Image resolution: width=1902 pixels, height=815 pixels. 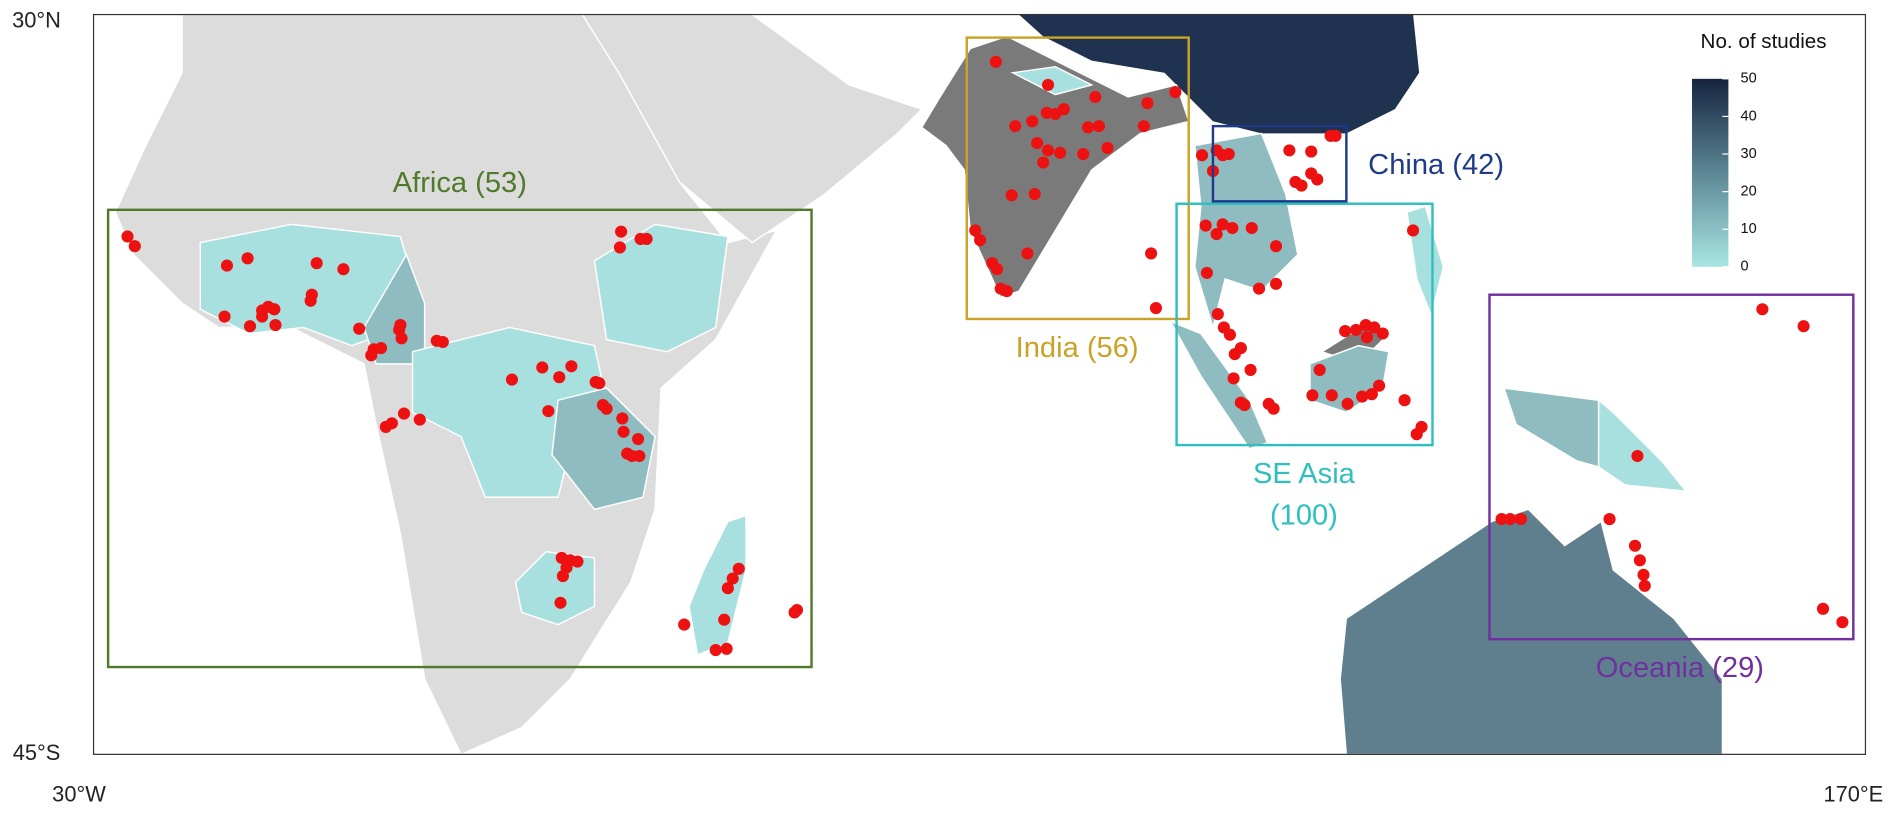 I want to click on legend-tick-label: 20, so click(x=1749, y=191).